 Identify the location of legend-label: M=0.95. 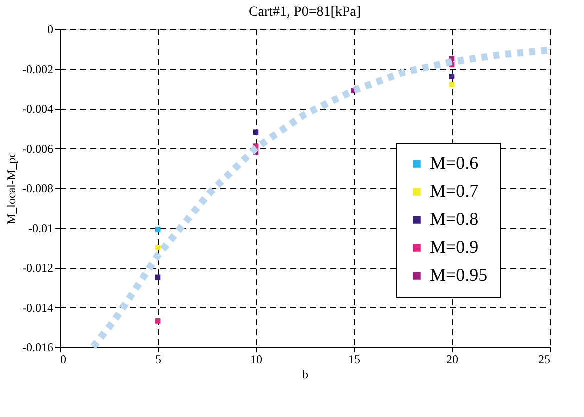
(459, 275).